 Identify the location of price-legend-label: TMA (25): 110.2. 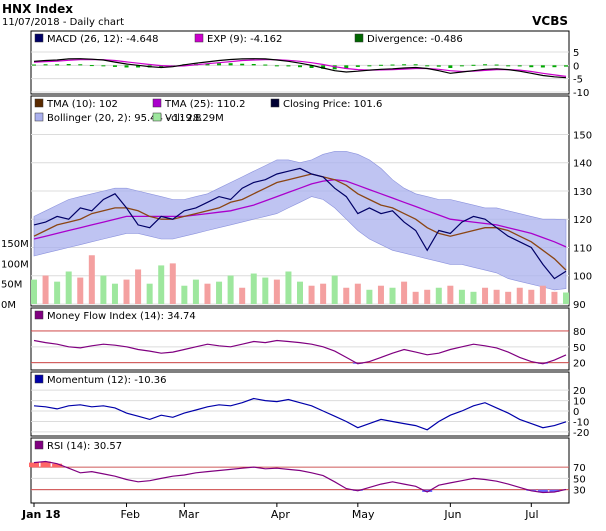
(204, 104).